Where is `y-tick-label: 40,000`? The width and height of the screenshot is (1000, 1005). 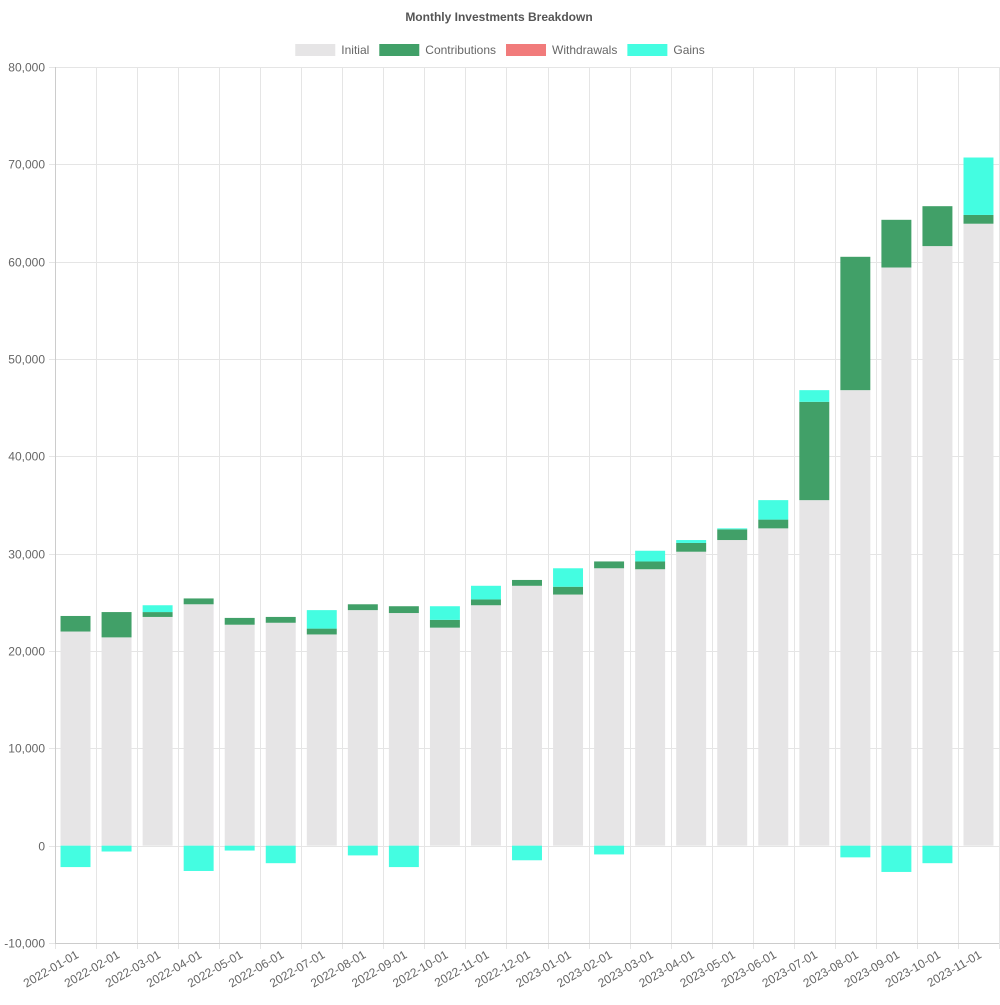 y-tick-label: 40,000 is located at coordinates (26, 457).